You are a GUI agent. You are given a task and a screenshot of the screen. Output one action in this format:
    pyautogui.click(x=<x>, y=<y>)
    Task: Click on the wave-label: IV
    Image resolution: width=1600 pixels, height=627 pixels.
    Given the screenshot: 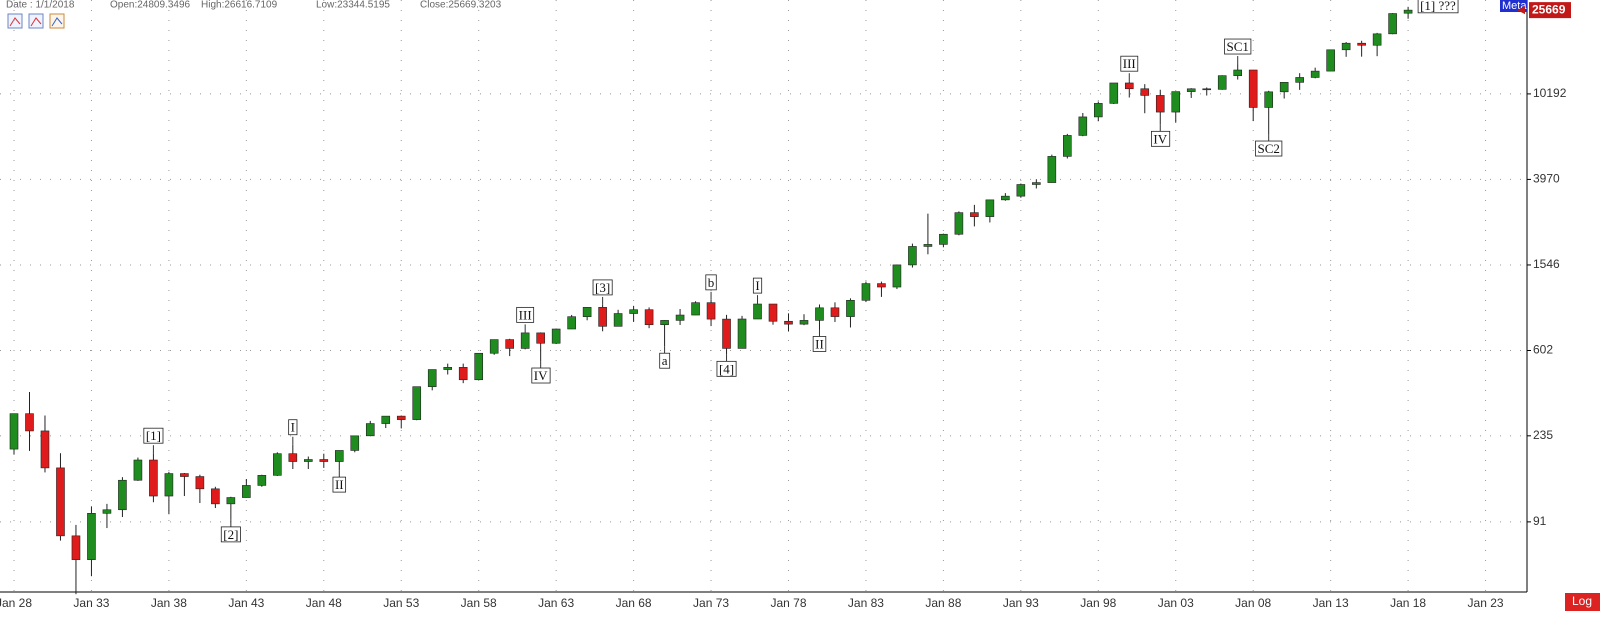 What is the action you would take?
    pyautogui.click(x=541, y=372)
    